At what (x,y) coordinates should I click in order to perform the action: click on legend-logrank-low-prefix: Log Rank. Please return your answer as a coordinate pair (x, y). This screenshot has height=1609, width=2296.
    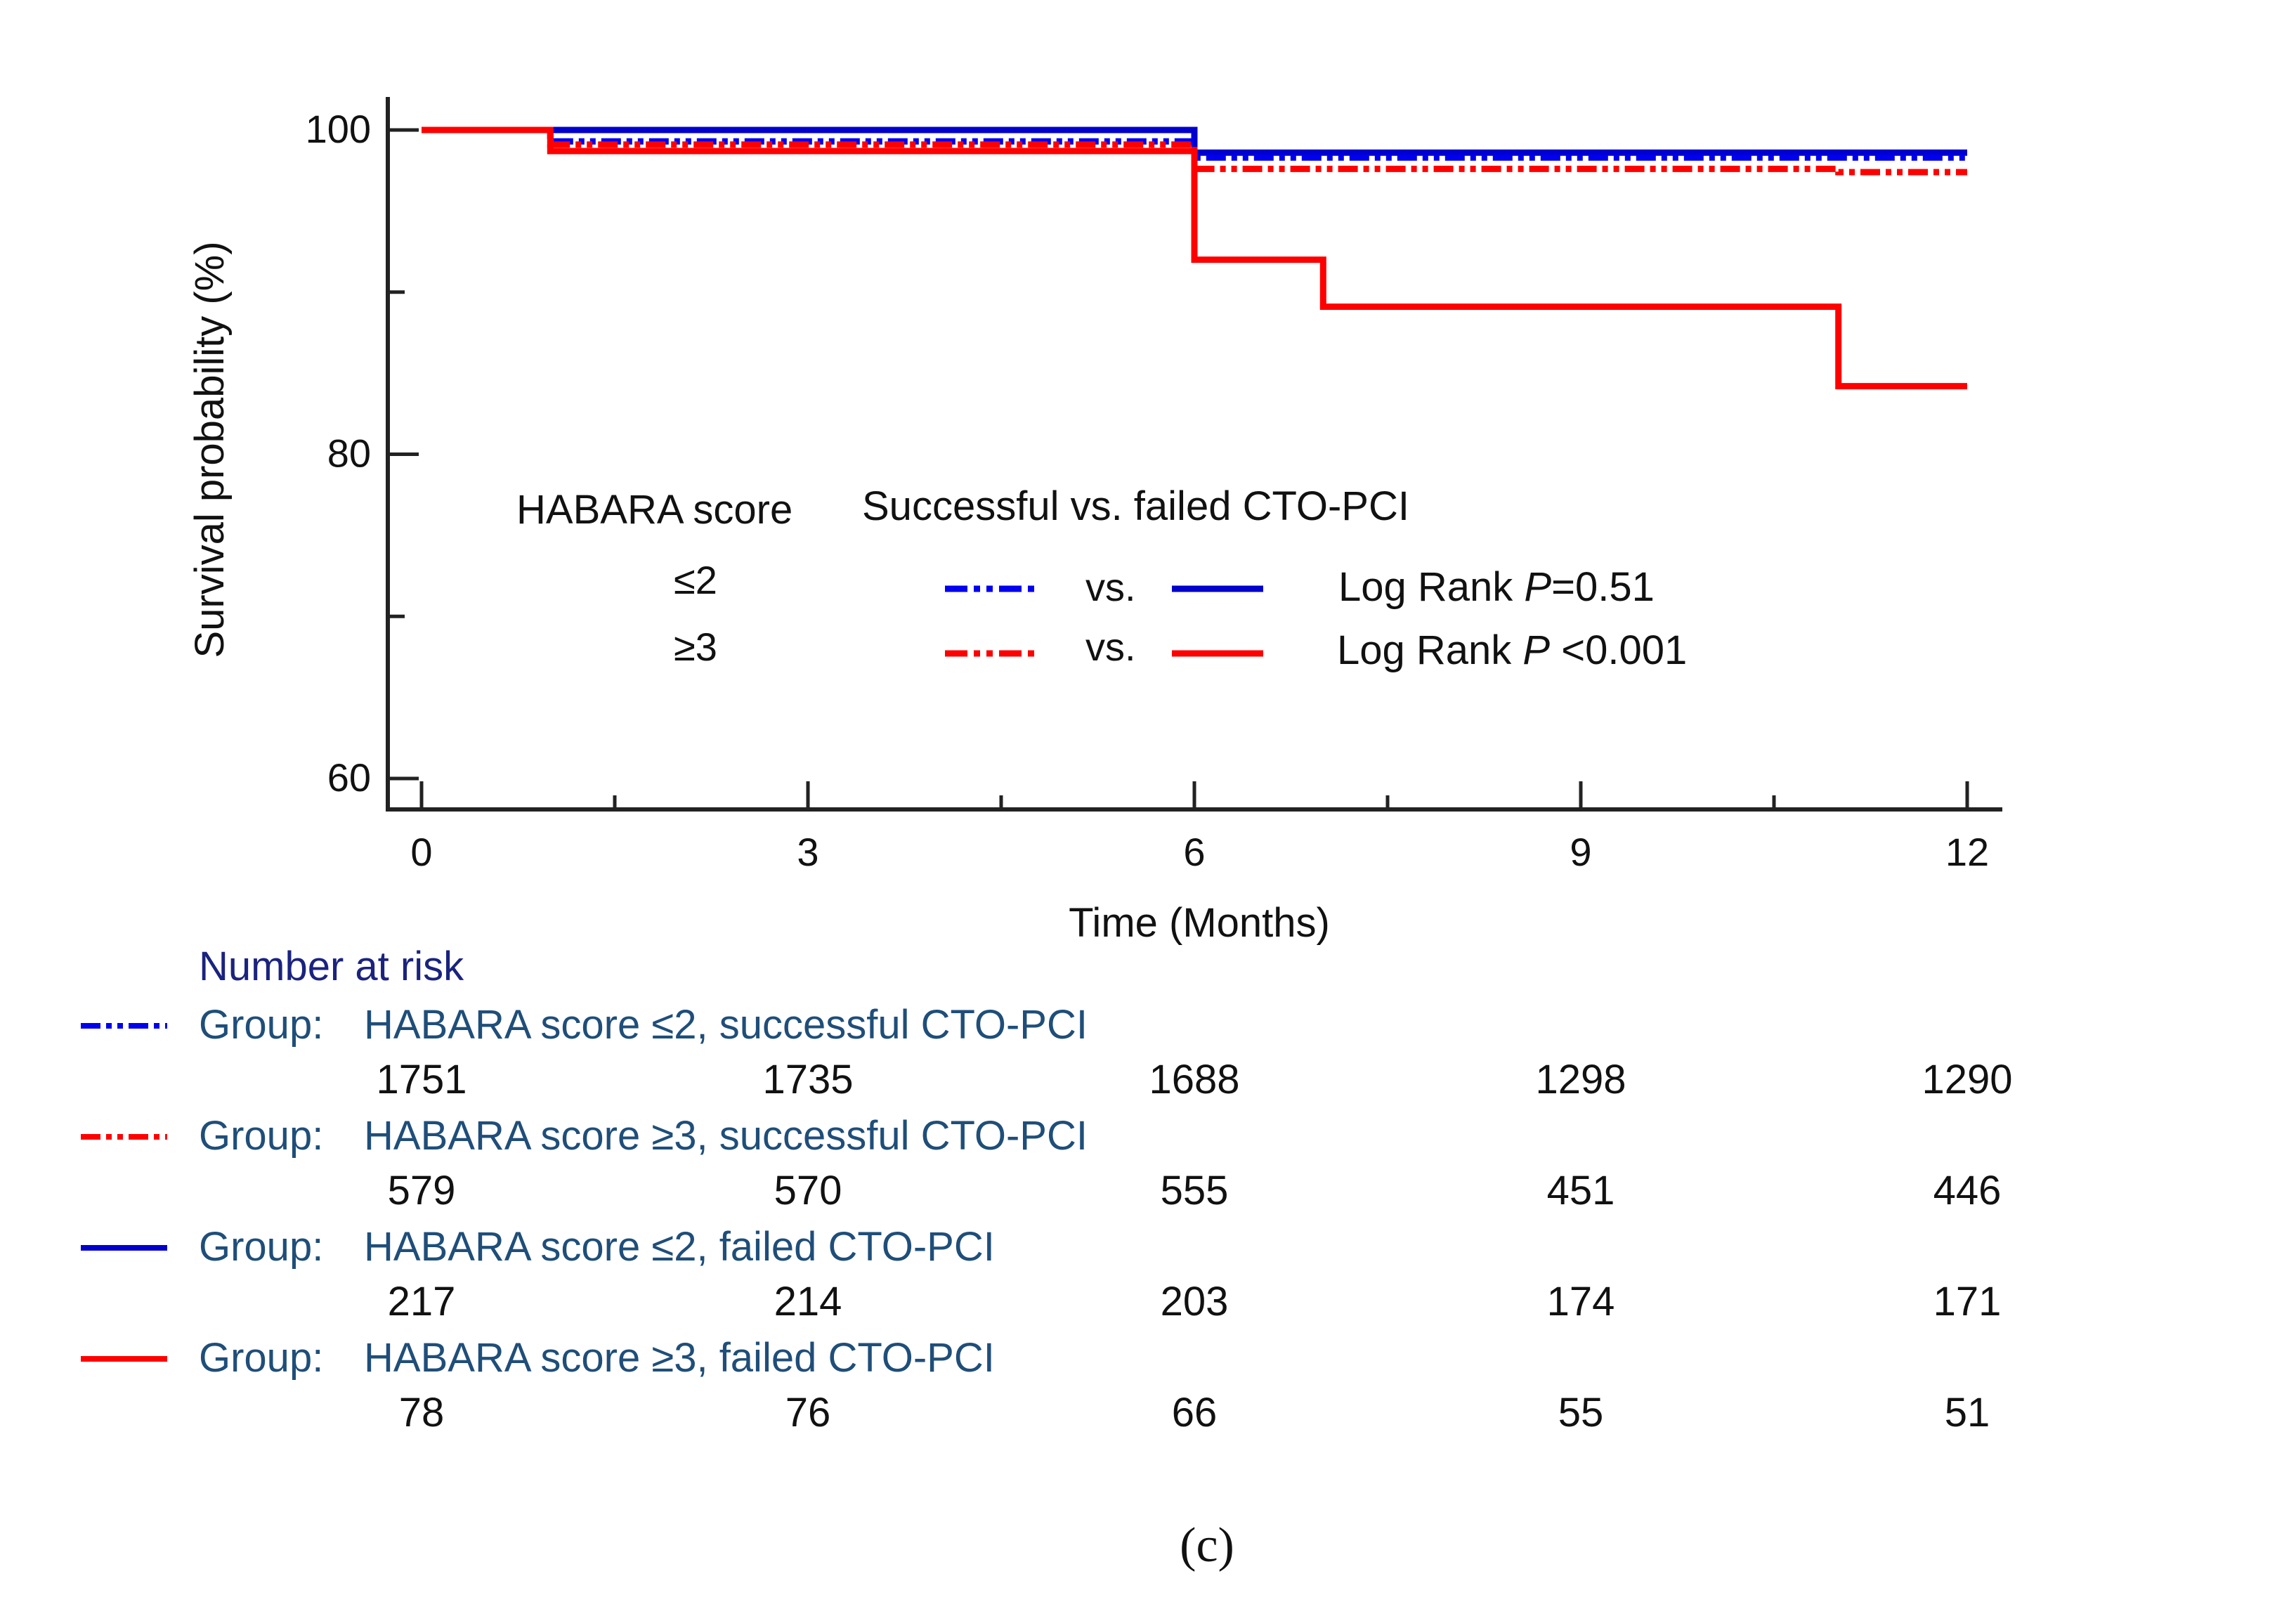
    Looking at the image, I should click on (1431, 587).